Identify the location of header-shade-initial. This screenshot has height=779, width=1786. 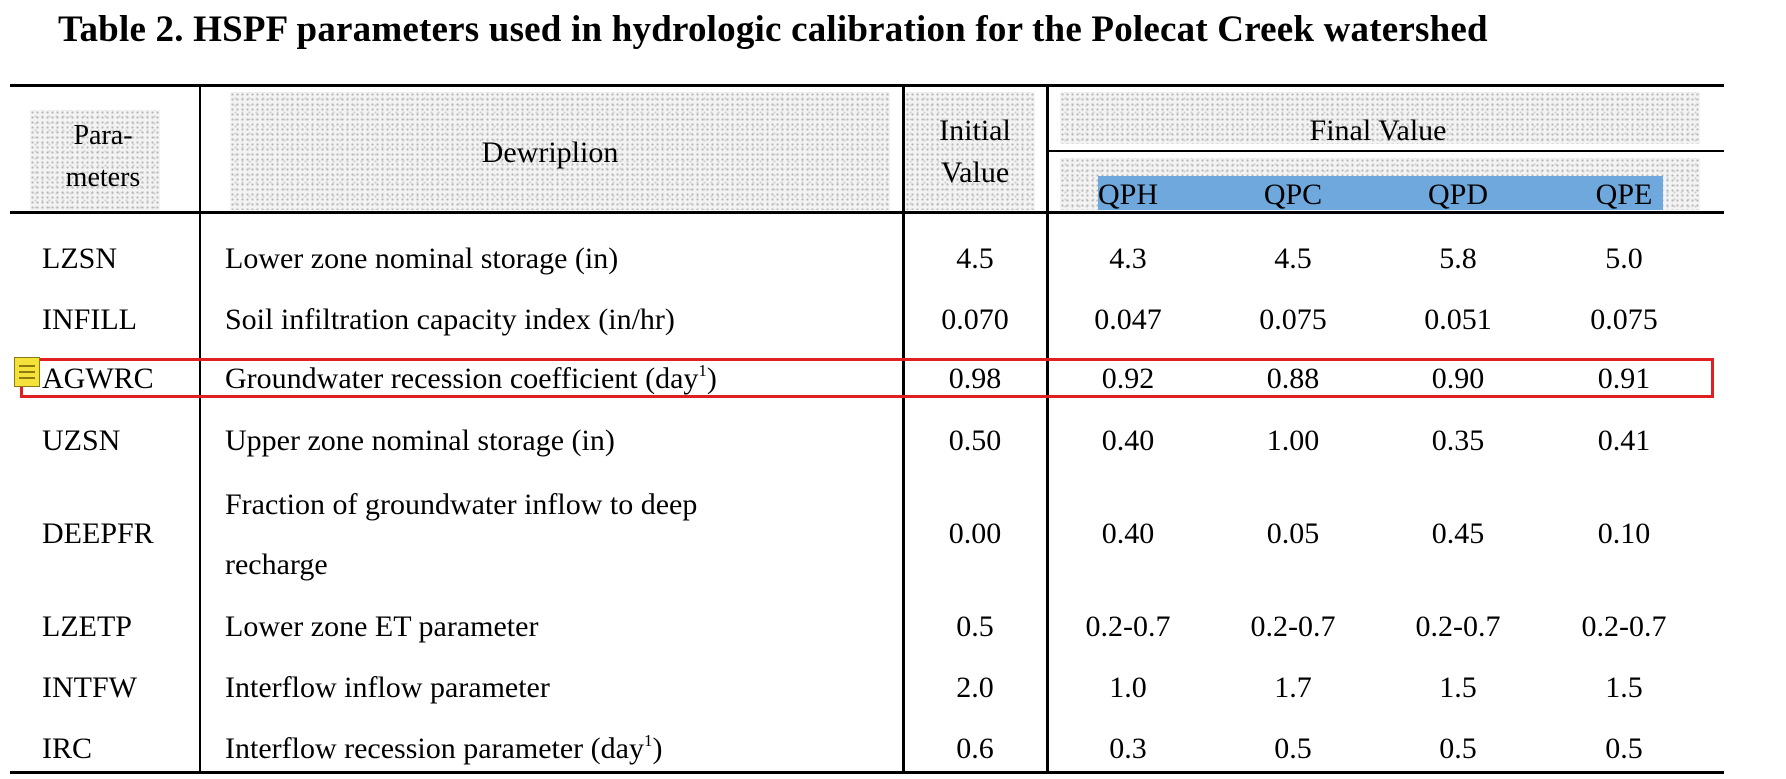
(970, 151).